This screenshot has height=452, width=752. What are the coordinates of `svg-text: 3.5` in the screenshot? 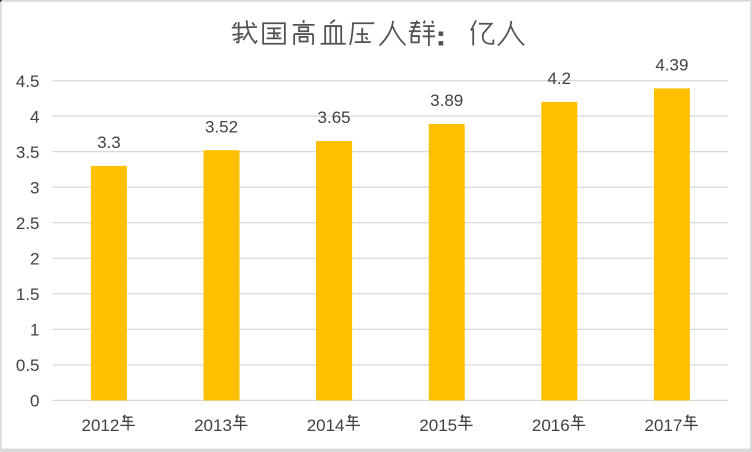 It's located at (28, 152).